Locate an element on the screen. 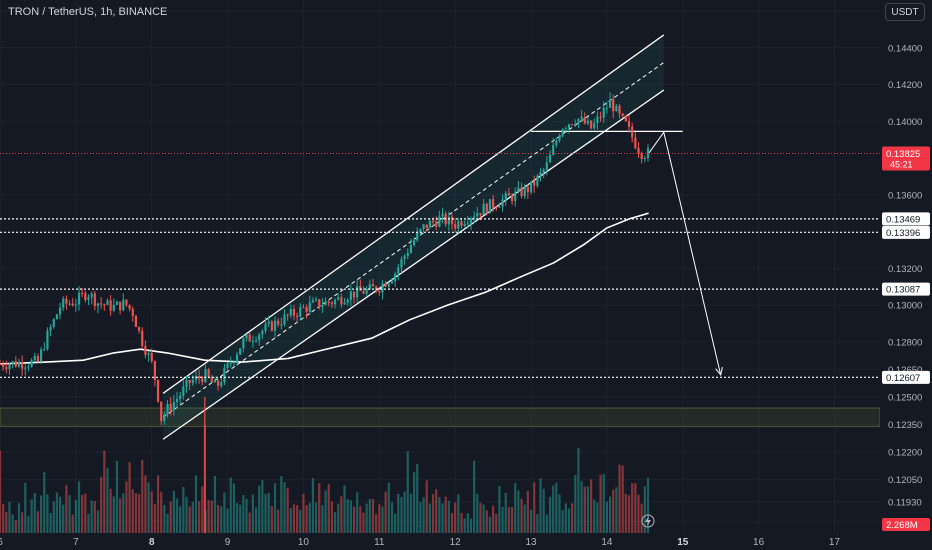 This screenshot has width=932, height=550. level-label-box is located at coordinates (906, 219).